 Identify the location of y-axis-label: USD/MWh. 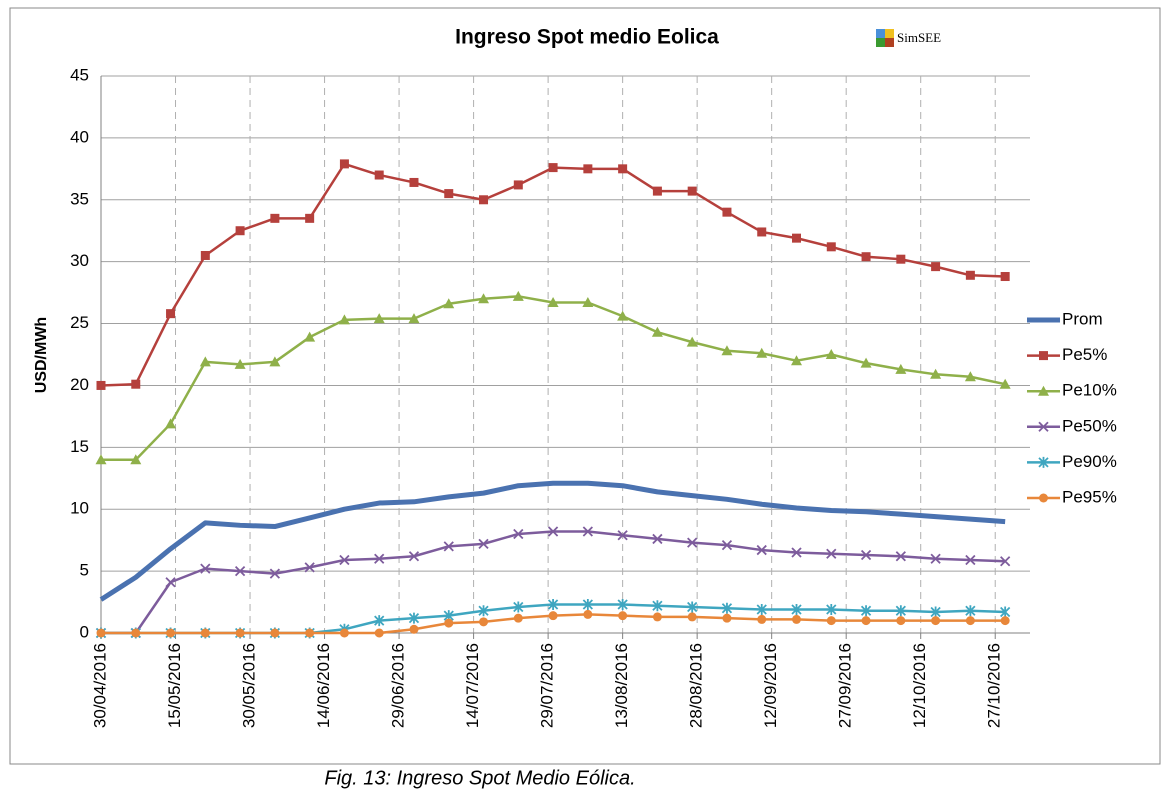
(41, 355).